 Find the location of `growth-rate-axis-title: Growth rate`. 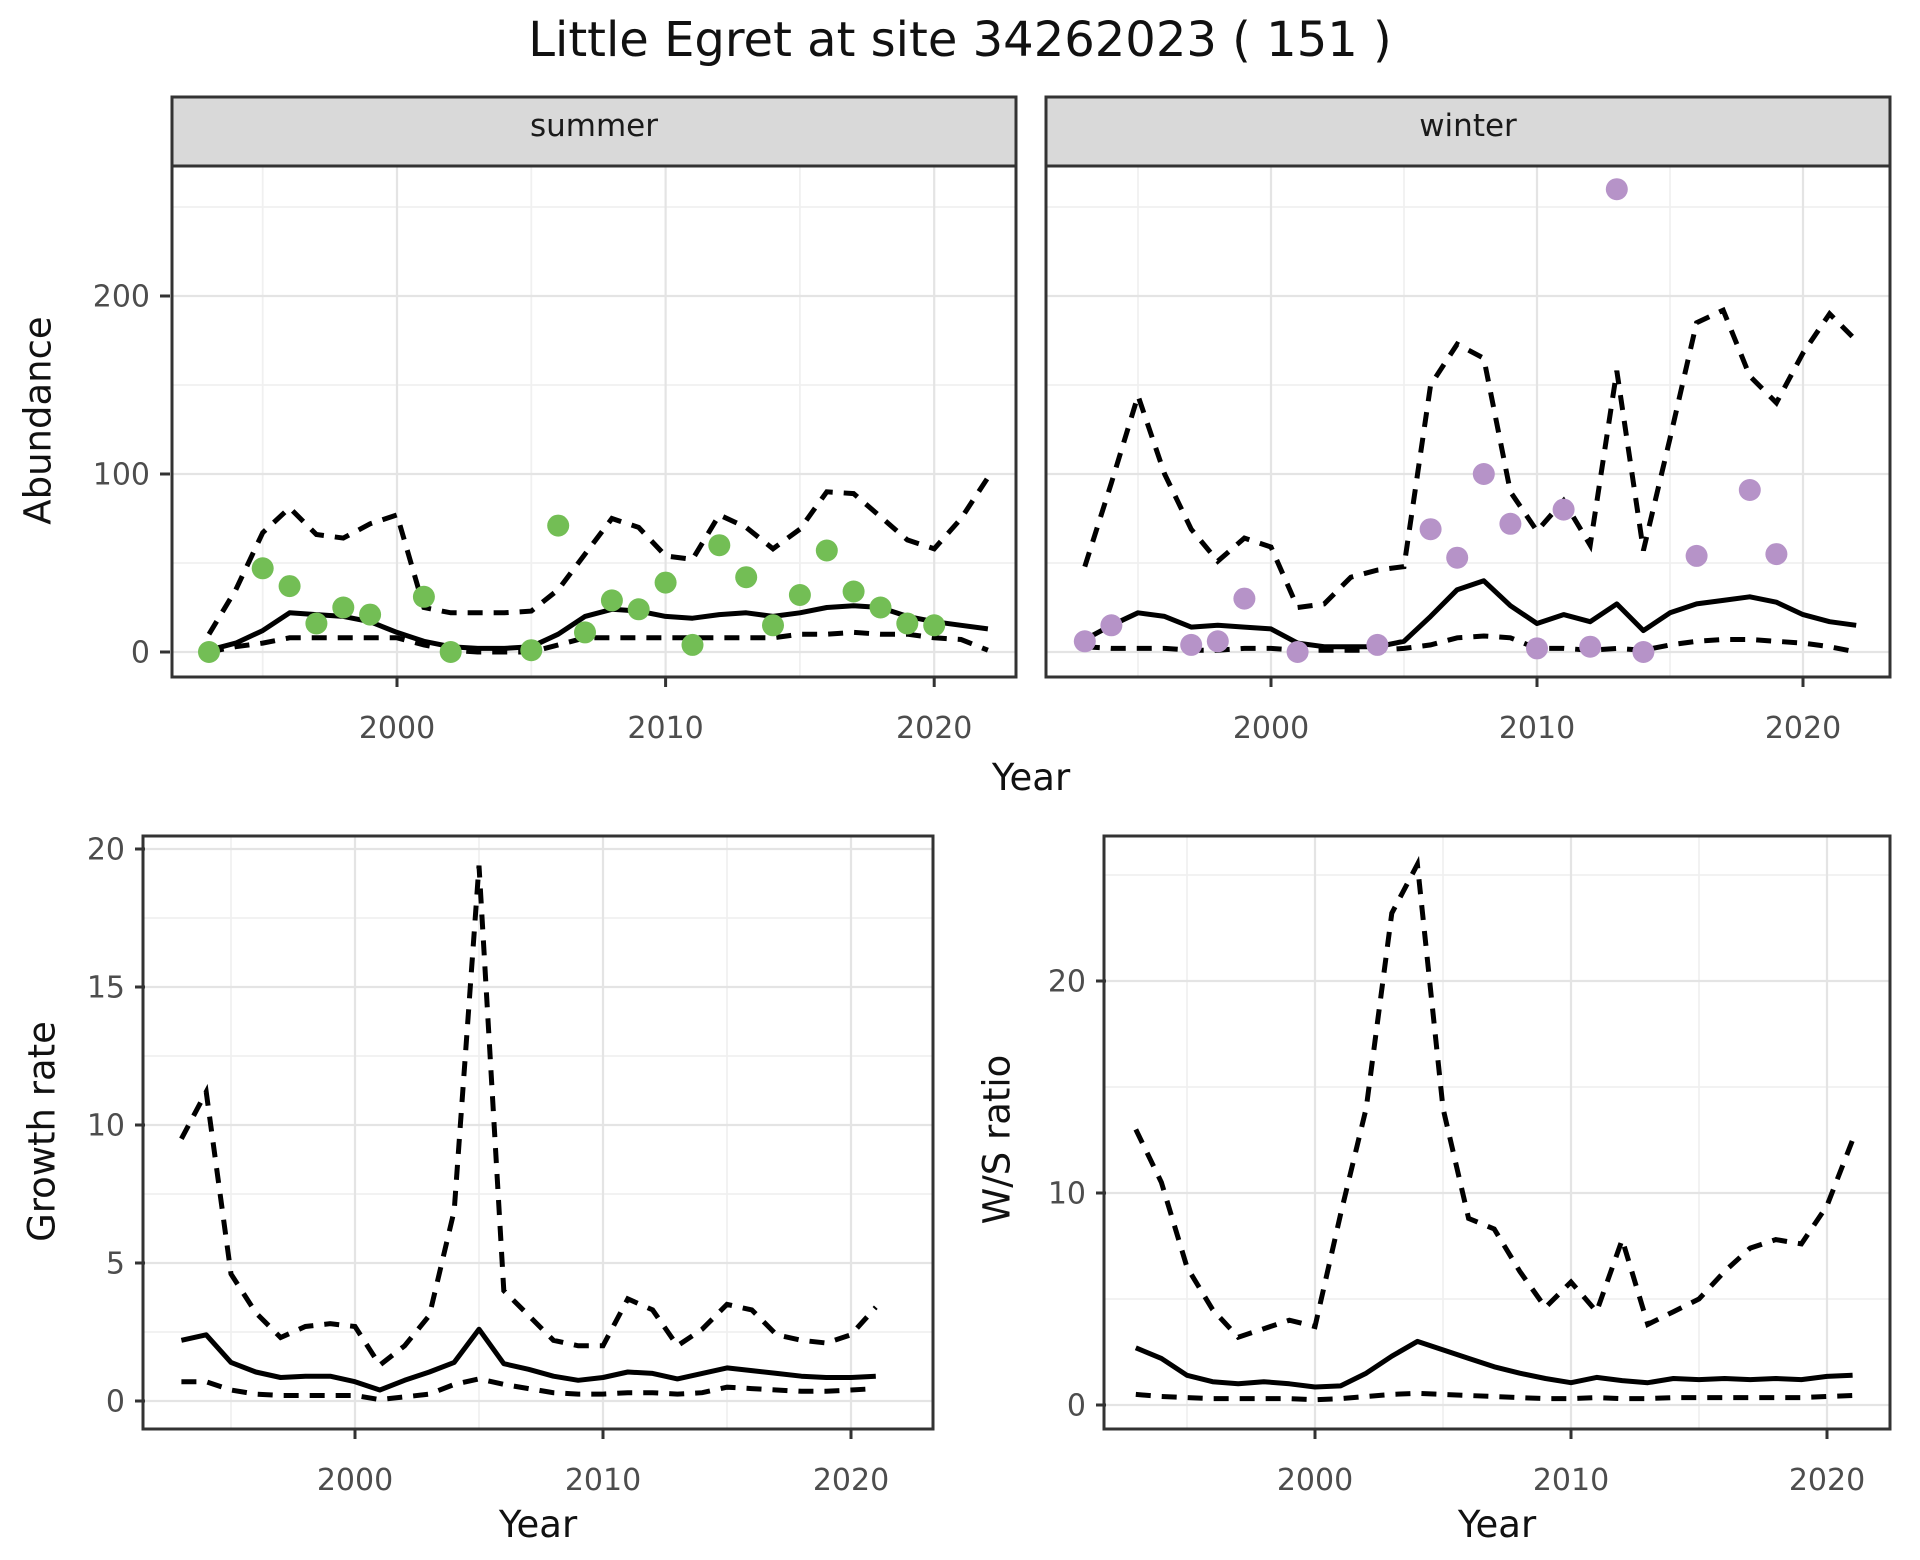

growth-rate-axis-title: Growth rate is located at coordinates (42, 1131).